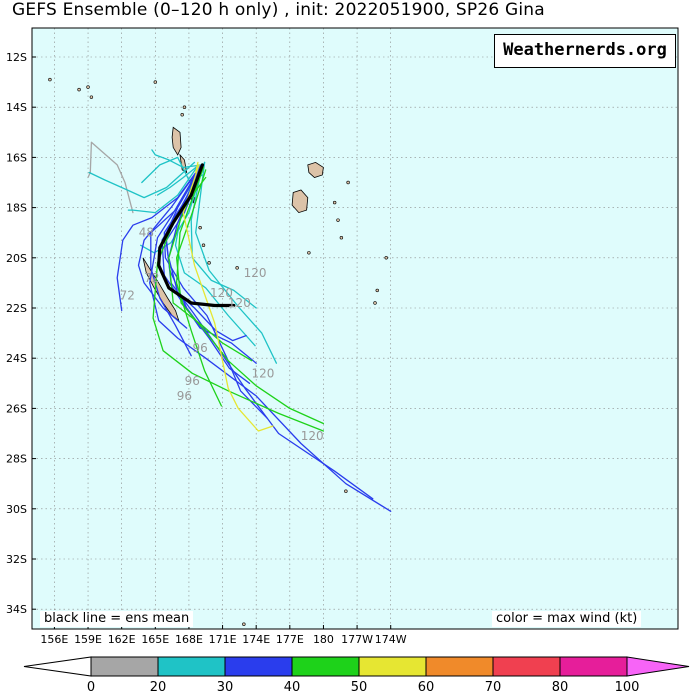 This screenshot has width=699, height=694. What do you see at coordinates (122, 639) in the screenshot?
I see `lon-label: 162E` at bounding box center [122, 639].